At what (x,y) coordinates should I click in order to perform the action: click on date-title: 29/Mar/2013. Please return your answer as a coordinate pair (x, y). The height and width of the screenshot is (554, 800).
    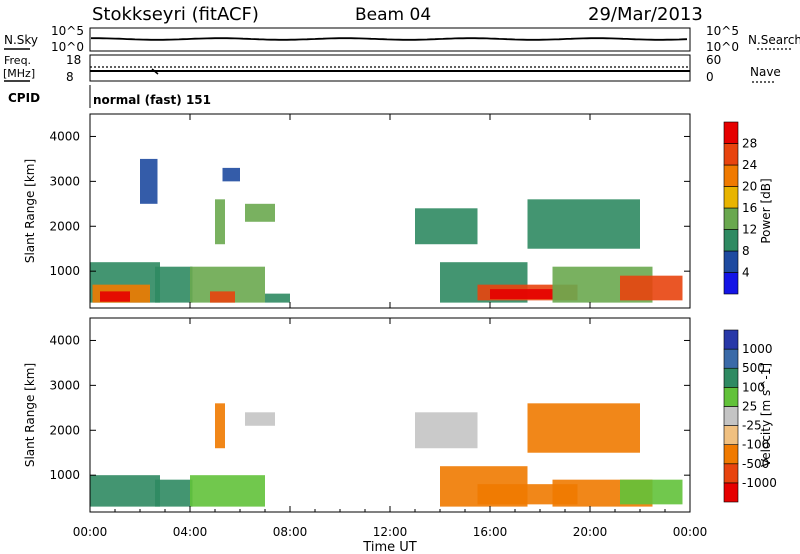
    Looking at the image, I should click on (645, 14).